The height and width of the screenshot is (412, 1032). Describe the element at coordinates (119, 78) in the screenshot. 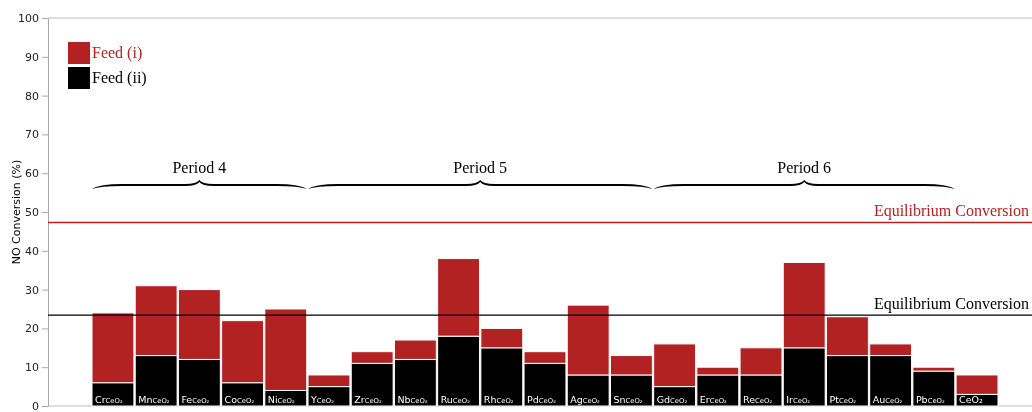

I see `legend-label: Feed (ii)` at that location.